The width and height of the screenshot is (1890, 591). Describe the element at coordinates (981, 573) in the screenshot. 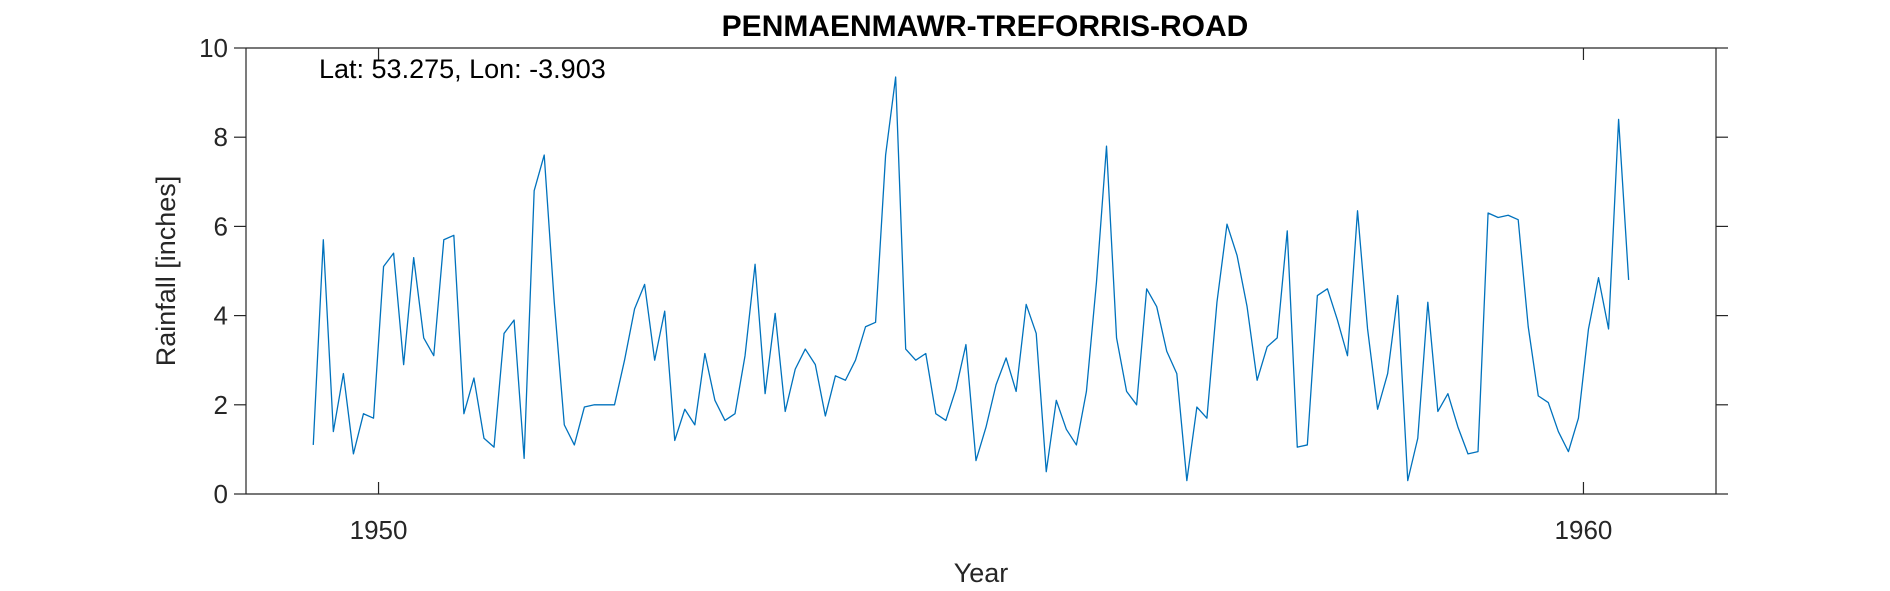

I see `x-axis-label: Year` at that location.